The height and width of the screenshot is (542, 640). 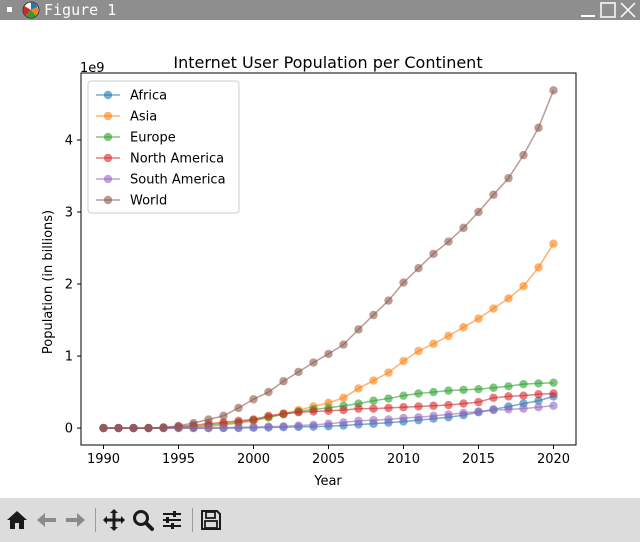 I want to click on legend-label: North America, so click(x=177, y=159).